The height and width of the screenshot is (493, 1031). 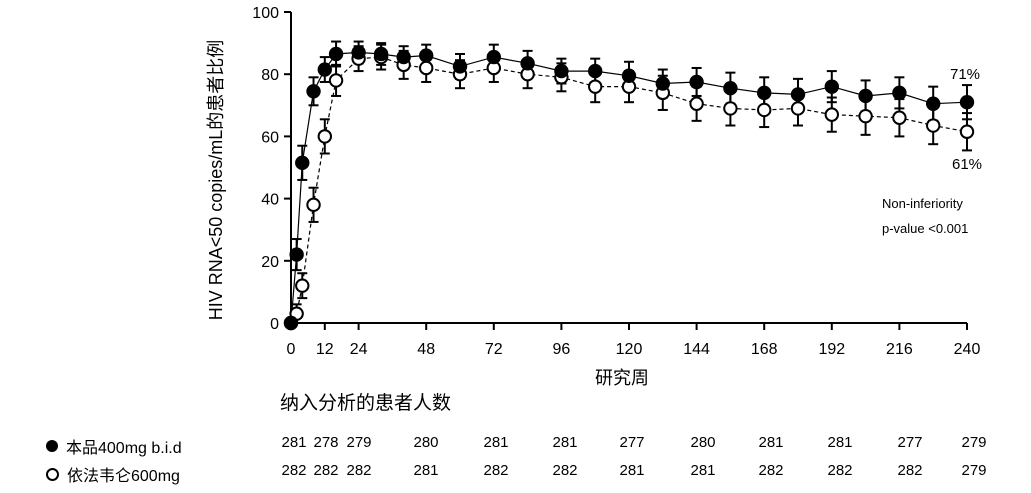 I want to click on x-tick-label: 96, so click(x=562, y=349).